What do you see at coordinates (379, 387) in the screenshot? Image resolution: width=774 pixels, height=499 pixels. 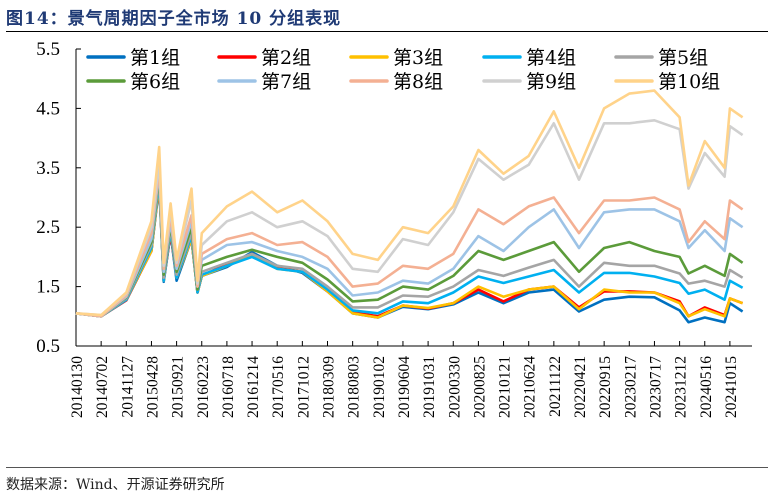 I see `x-tick-label: 20190102` at bounding box center [379, 387].